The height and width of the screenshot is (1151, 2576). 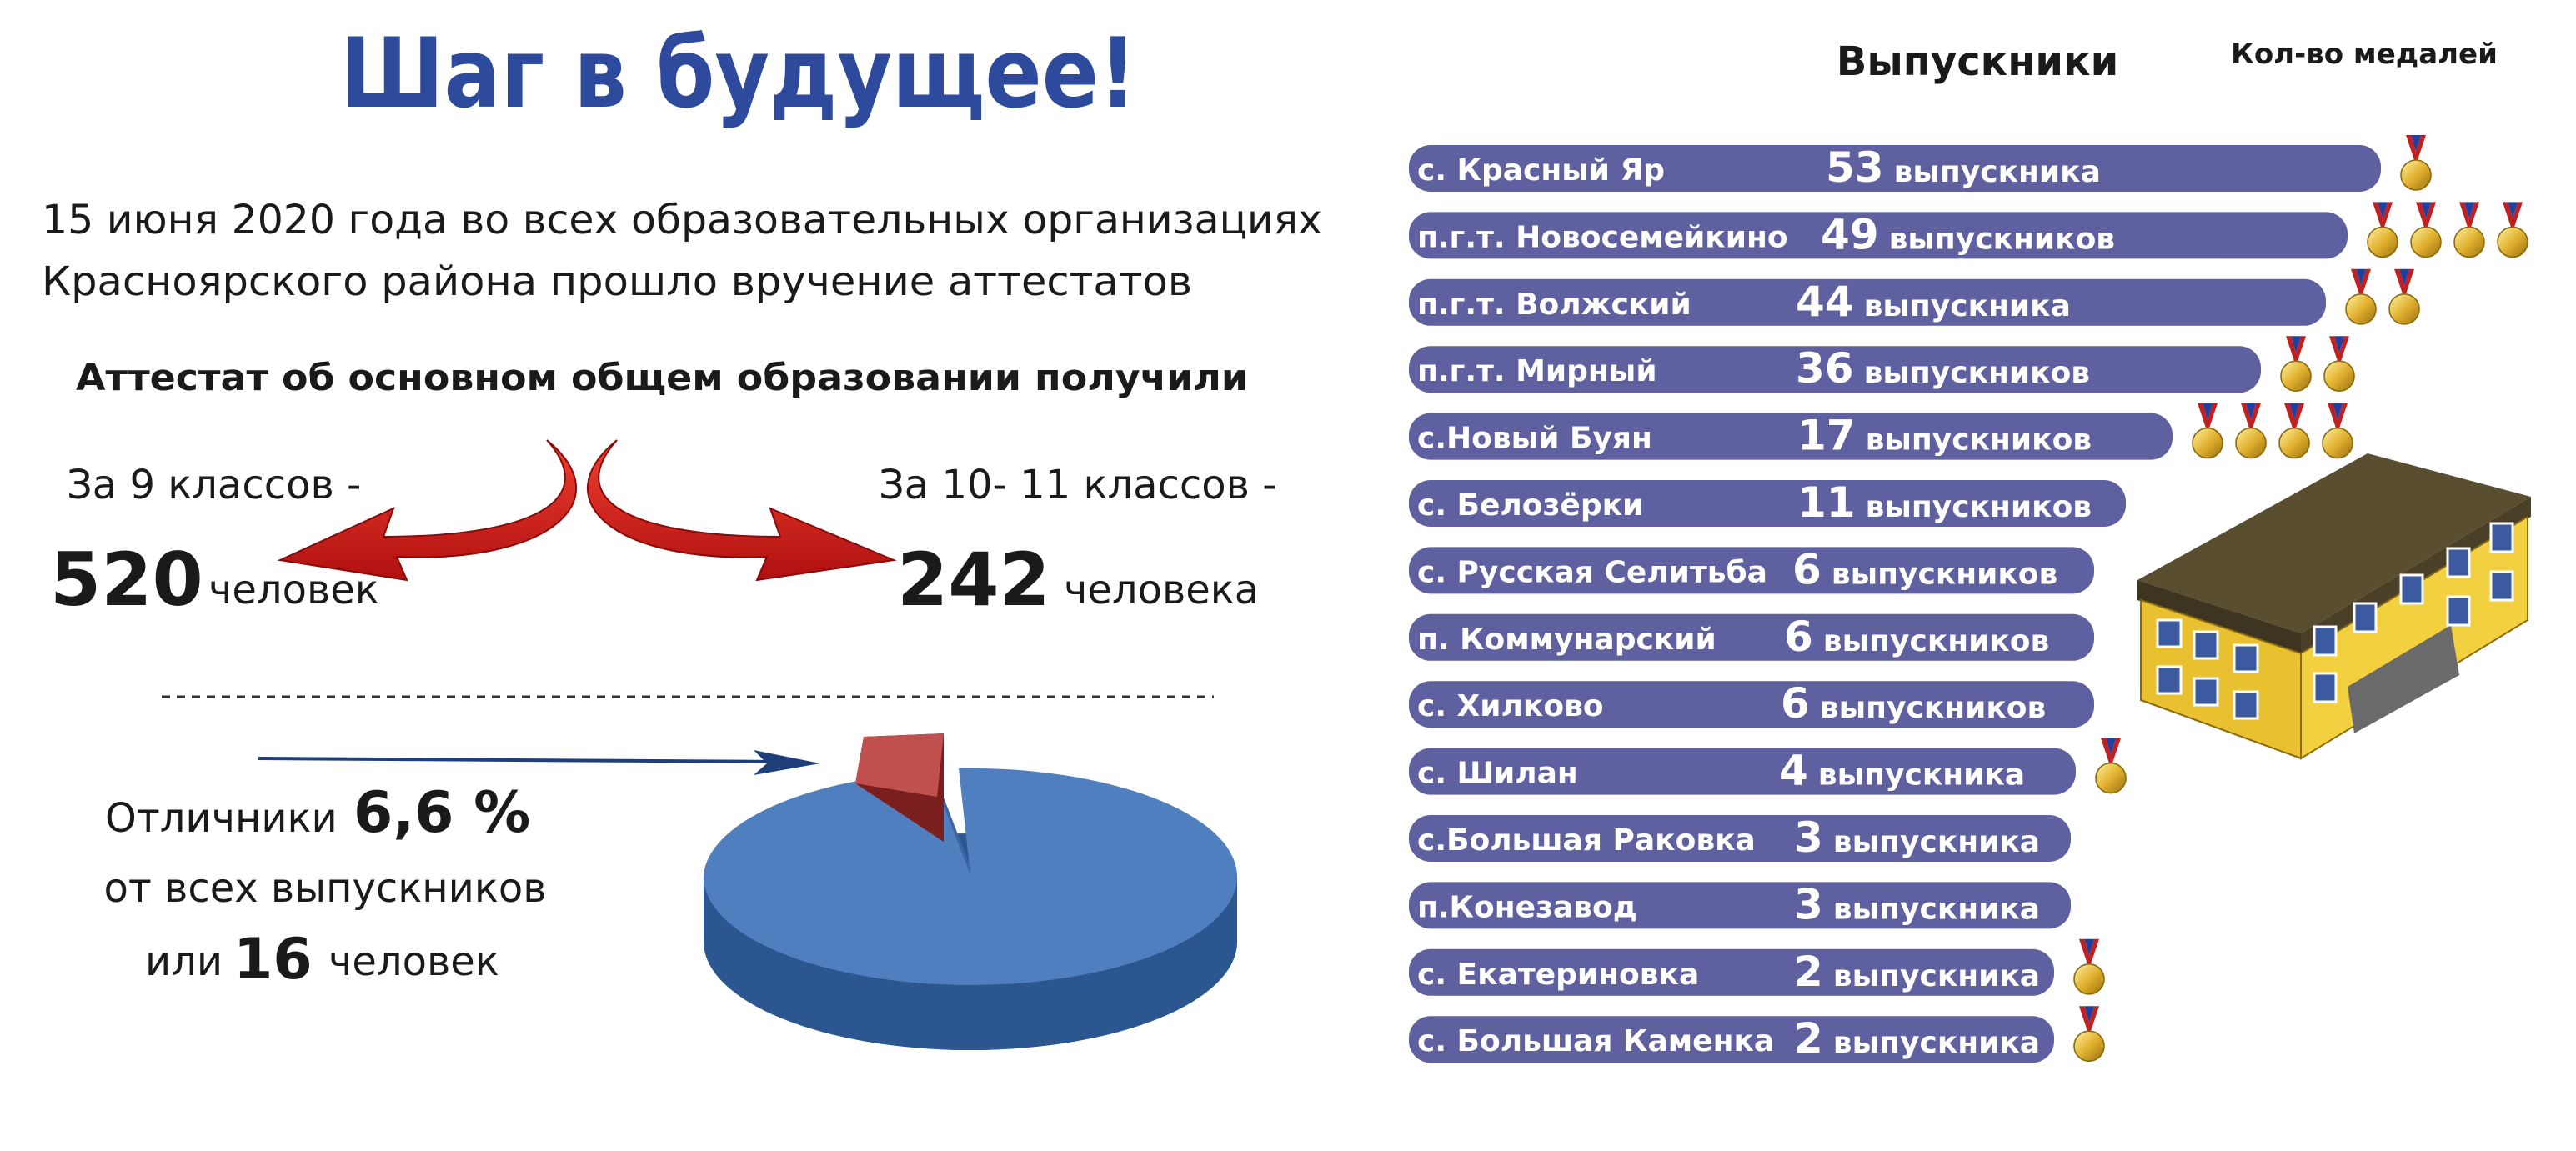 What do you see at coordinates (970, 876) in the screenshot?
I see `pie-main` at bounding box center [970, 876].